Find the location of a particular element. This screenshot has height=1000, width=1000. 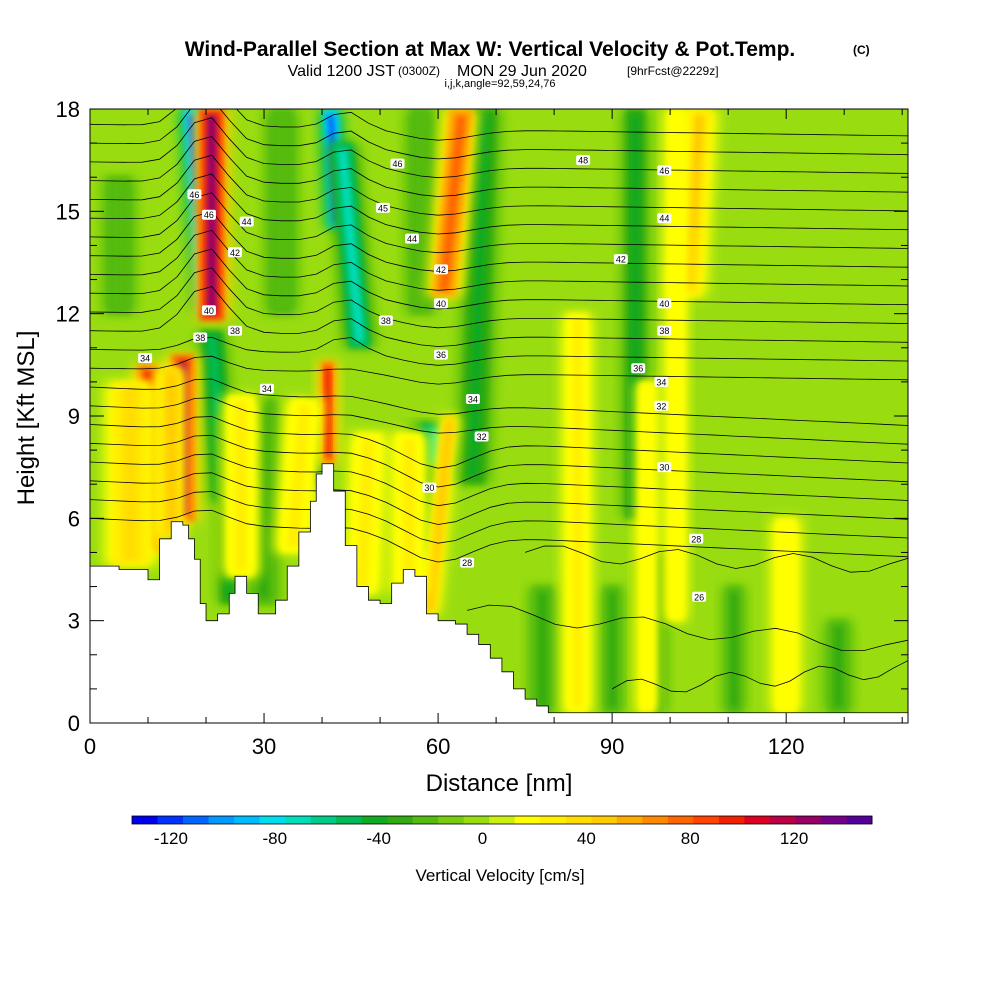

colorbar-tick-label: -40 is located at coordinates (378, 838).